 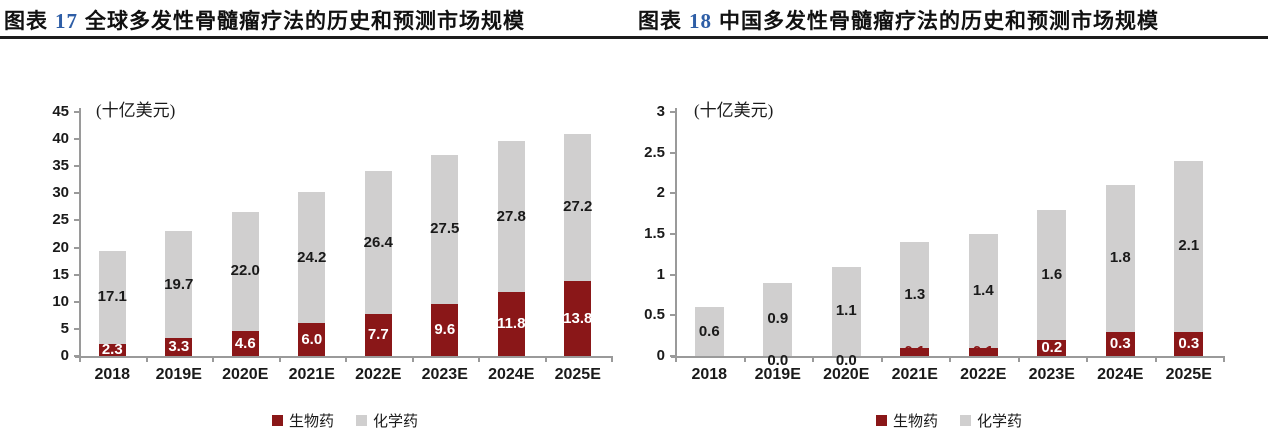 I want to click on bar-value-label-biologics: 6.0, so click(x=312, y=339).